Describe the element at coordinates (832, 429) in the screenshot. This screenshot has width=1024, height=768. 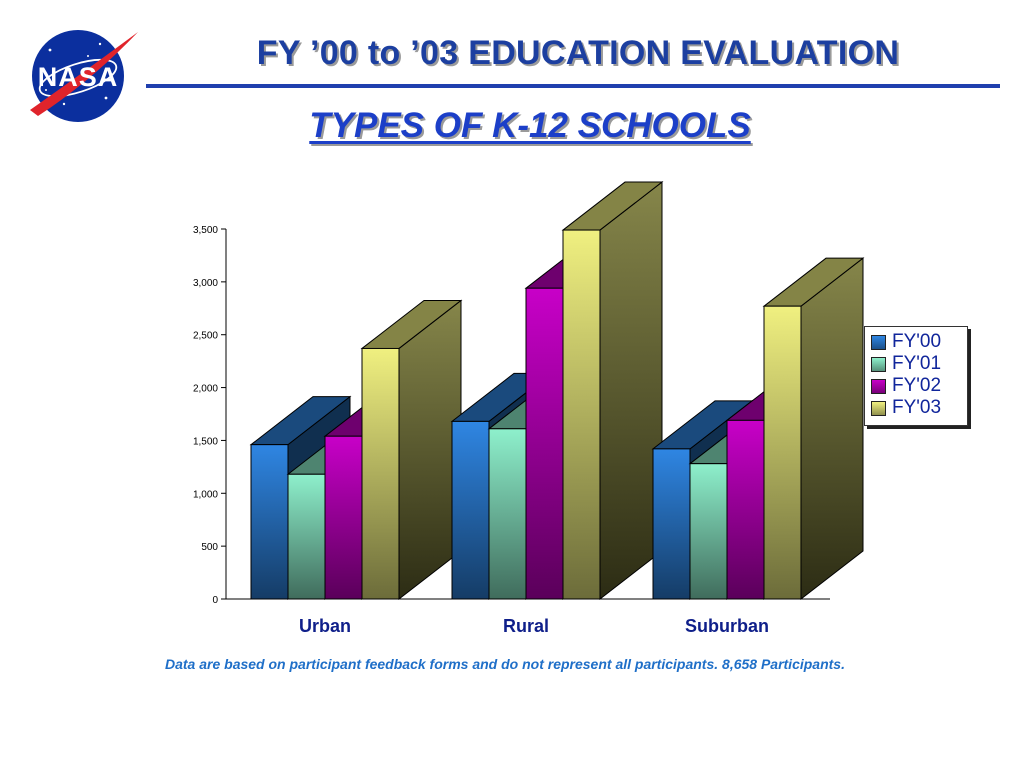
I see `bar-side` at that location.